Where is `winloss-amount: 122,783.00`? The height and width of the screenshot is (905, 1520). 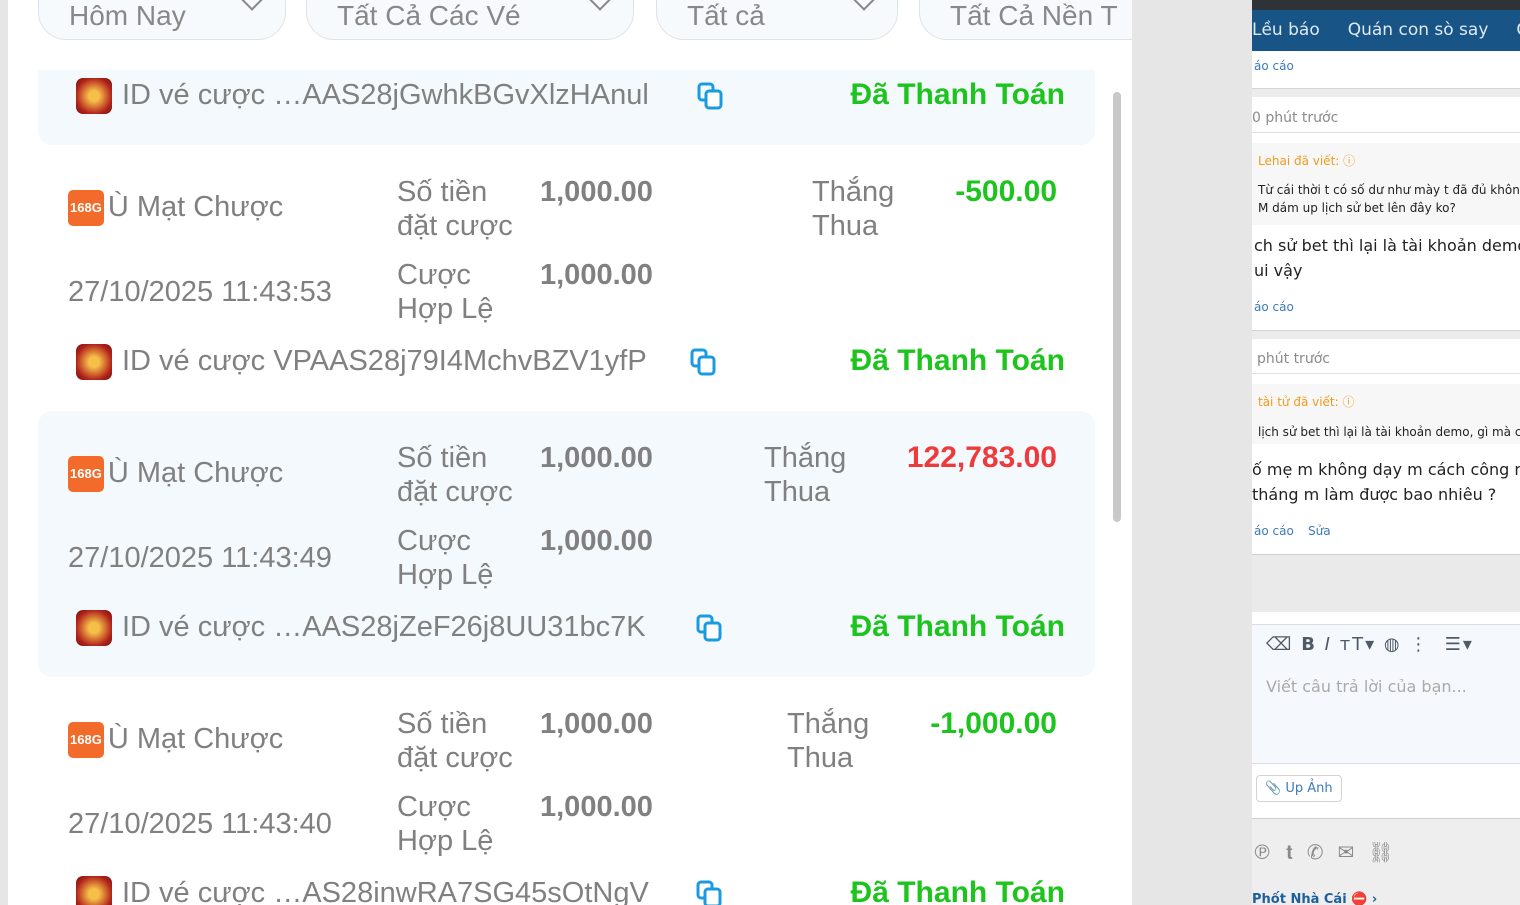
winloss-amount: 122,783.00 is located at coordinates (981, 457).